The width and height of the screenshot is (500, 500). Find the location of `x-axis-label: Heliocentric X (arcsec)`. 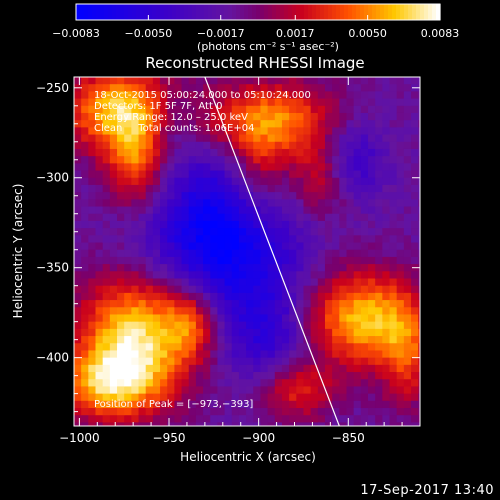

x-axis-label: Heliocentric X (arcsec) is located at coordinates (248, 457).